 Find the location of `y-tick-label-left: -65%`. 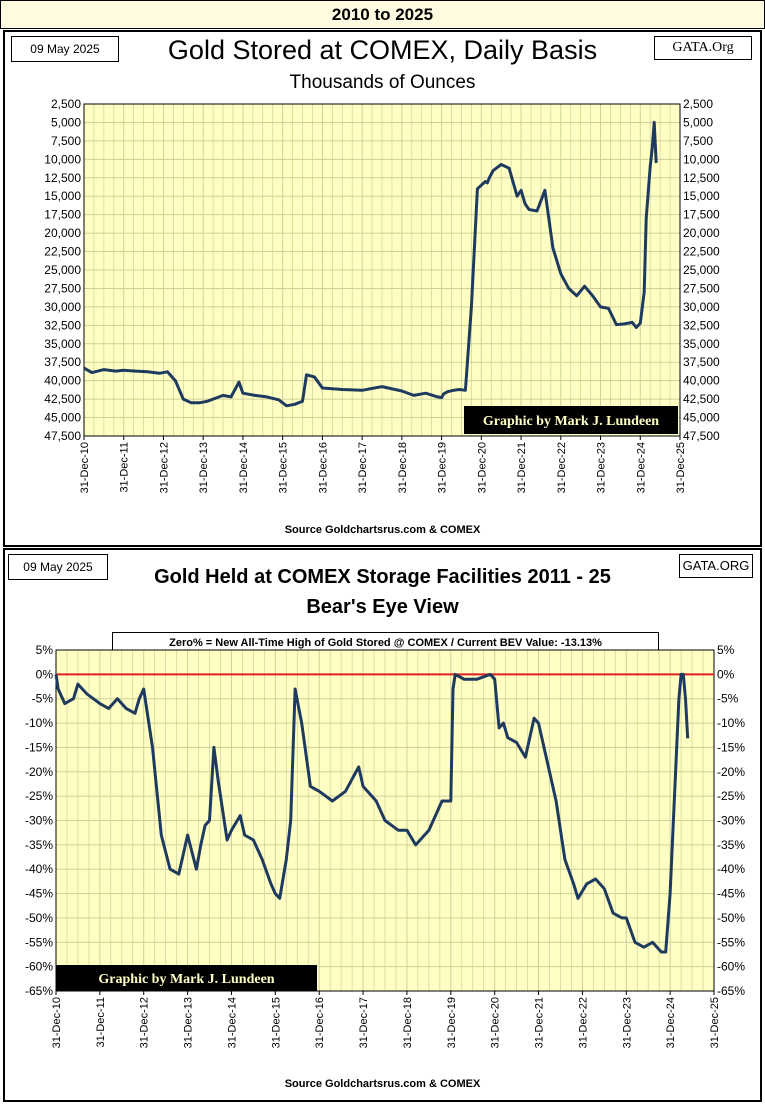

y-tick-label-left: -65% is located at coordinates (39, 991).